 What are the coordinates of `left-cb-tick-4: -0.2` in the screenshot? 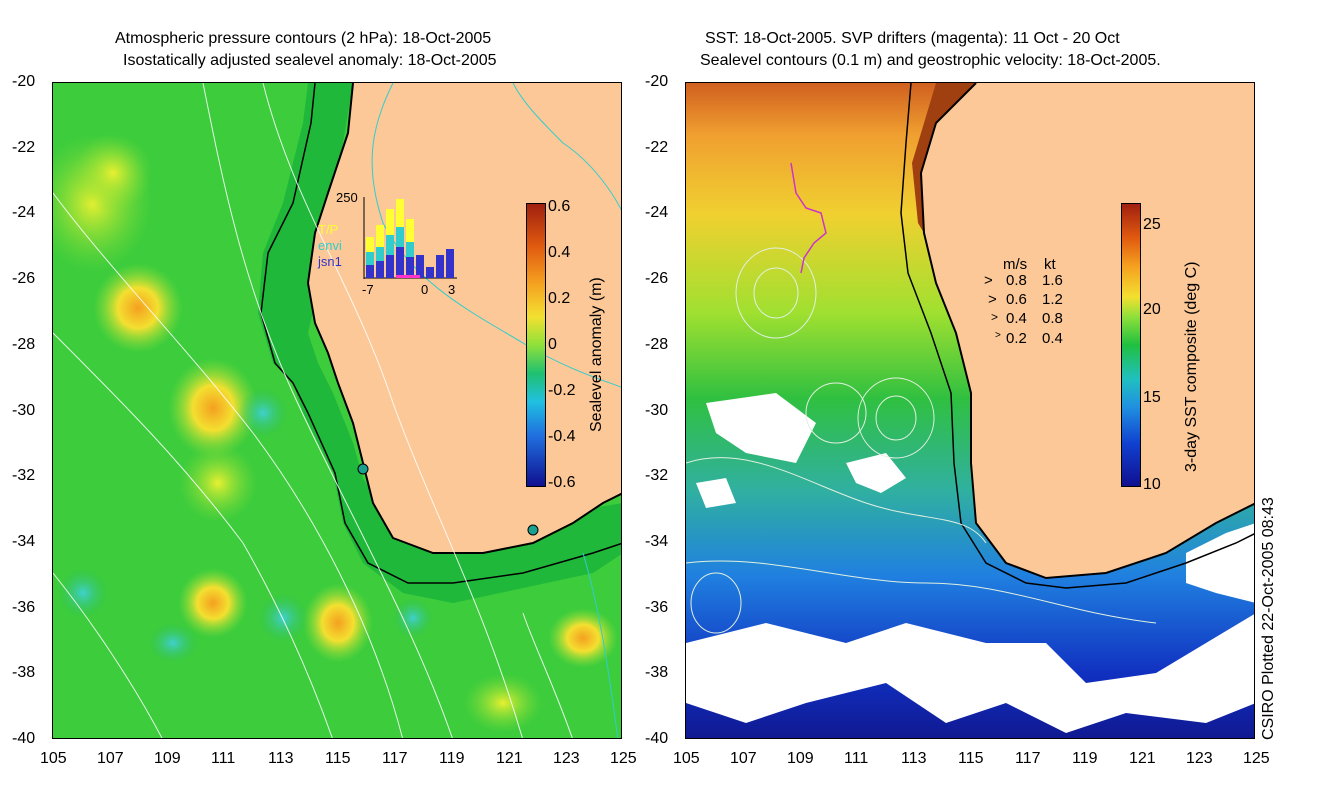 It's located at (562, 390).